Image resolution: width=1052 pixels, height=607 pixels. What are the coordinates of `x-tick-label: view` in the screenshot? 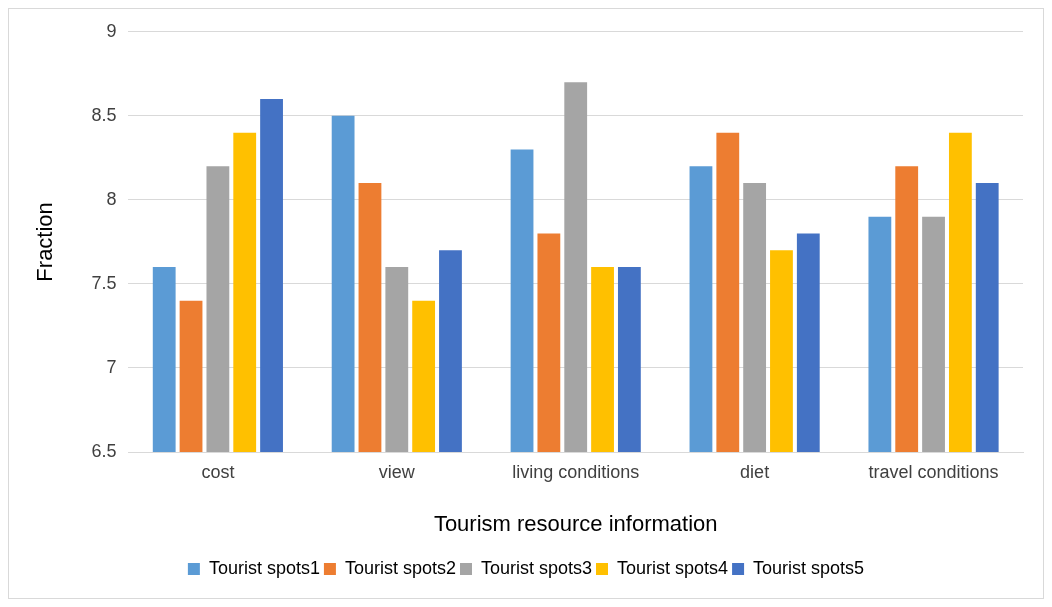 It's located at (397, 471).